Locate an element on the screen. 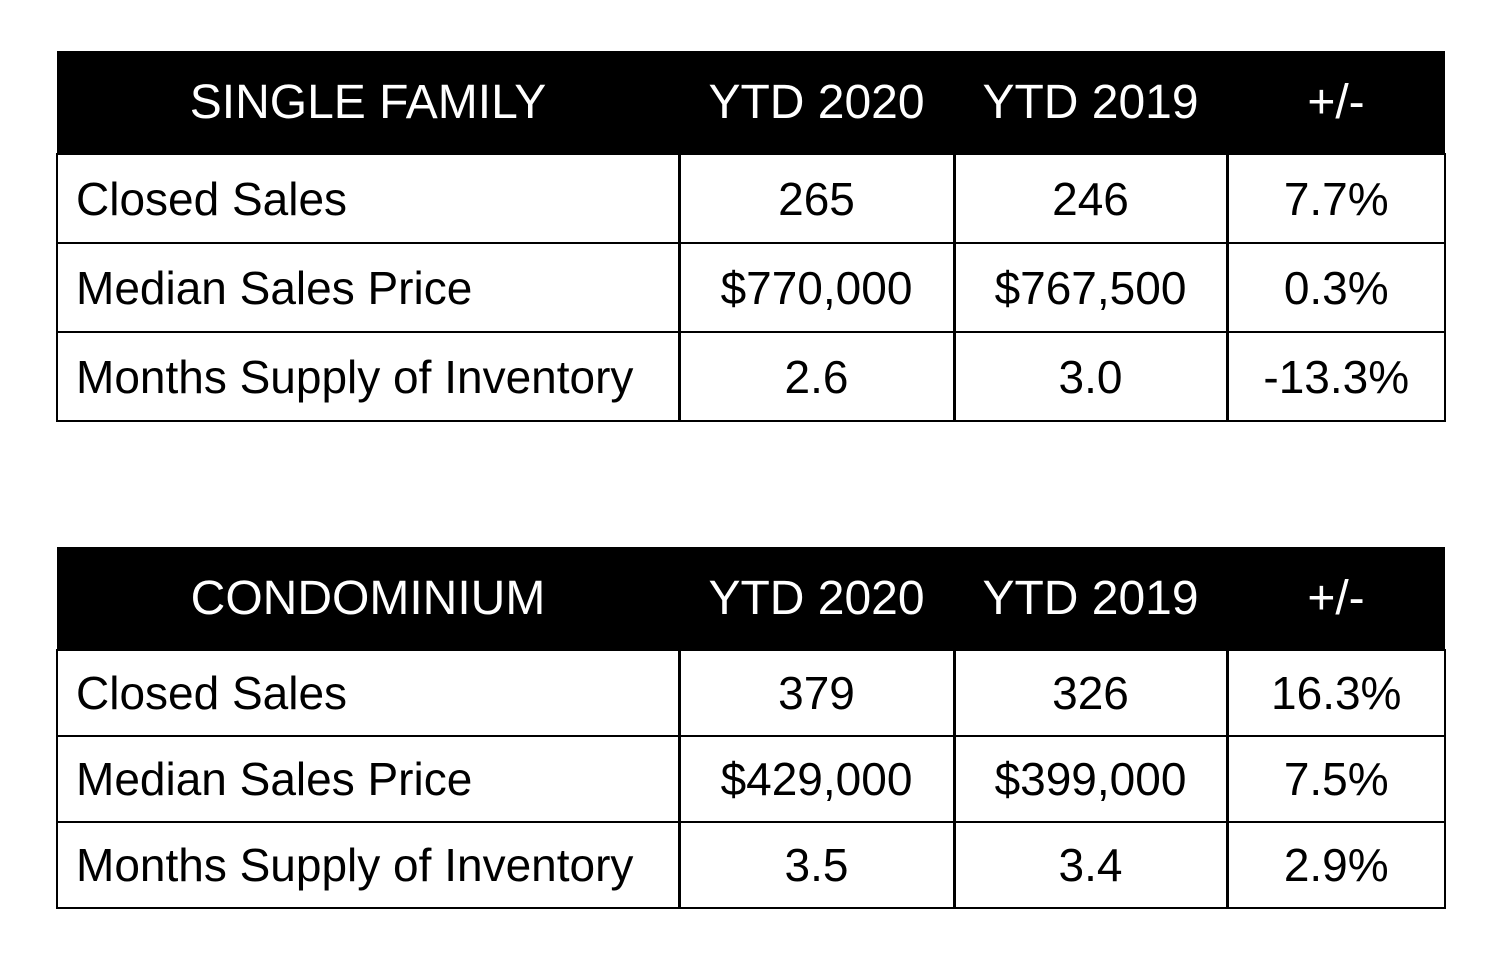  change-value: -13.3% is located at coordinates (1335, 376).